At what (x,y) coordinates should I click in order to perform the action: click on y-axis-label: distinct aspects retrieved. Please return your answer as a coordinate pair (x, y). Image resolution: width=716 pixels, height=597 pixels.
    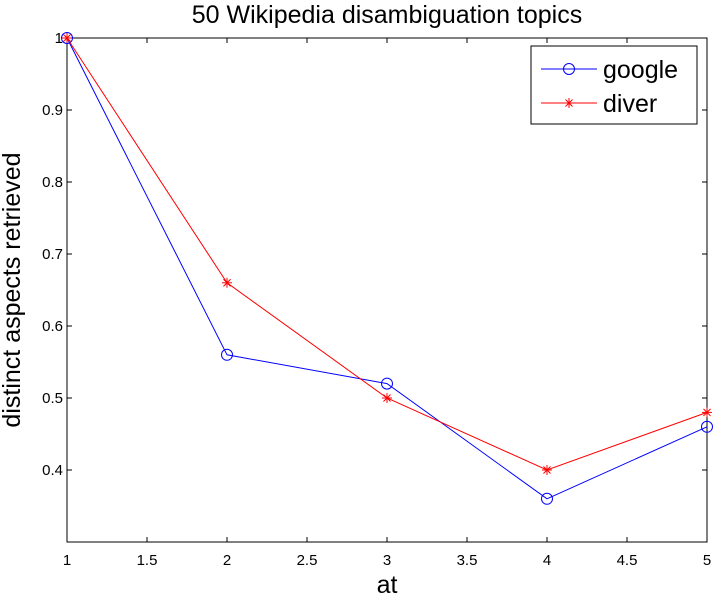
    Looking at the image, I should click on (13, 289).